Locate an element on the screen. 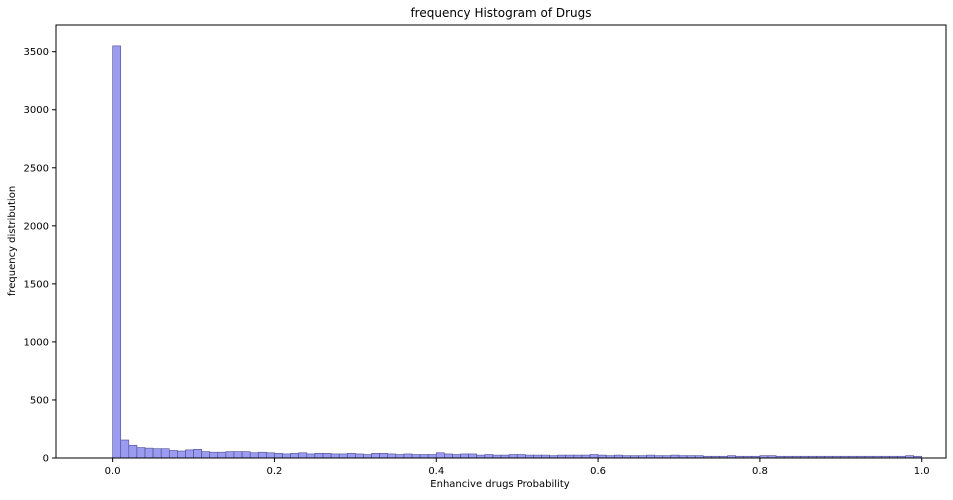  x-tick-label: 1.0 is located at coordinates (922, 471).